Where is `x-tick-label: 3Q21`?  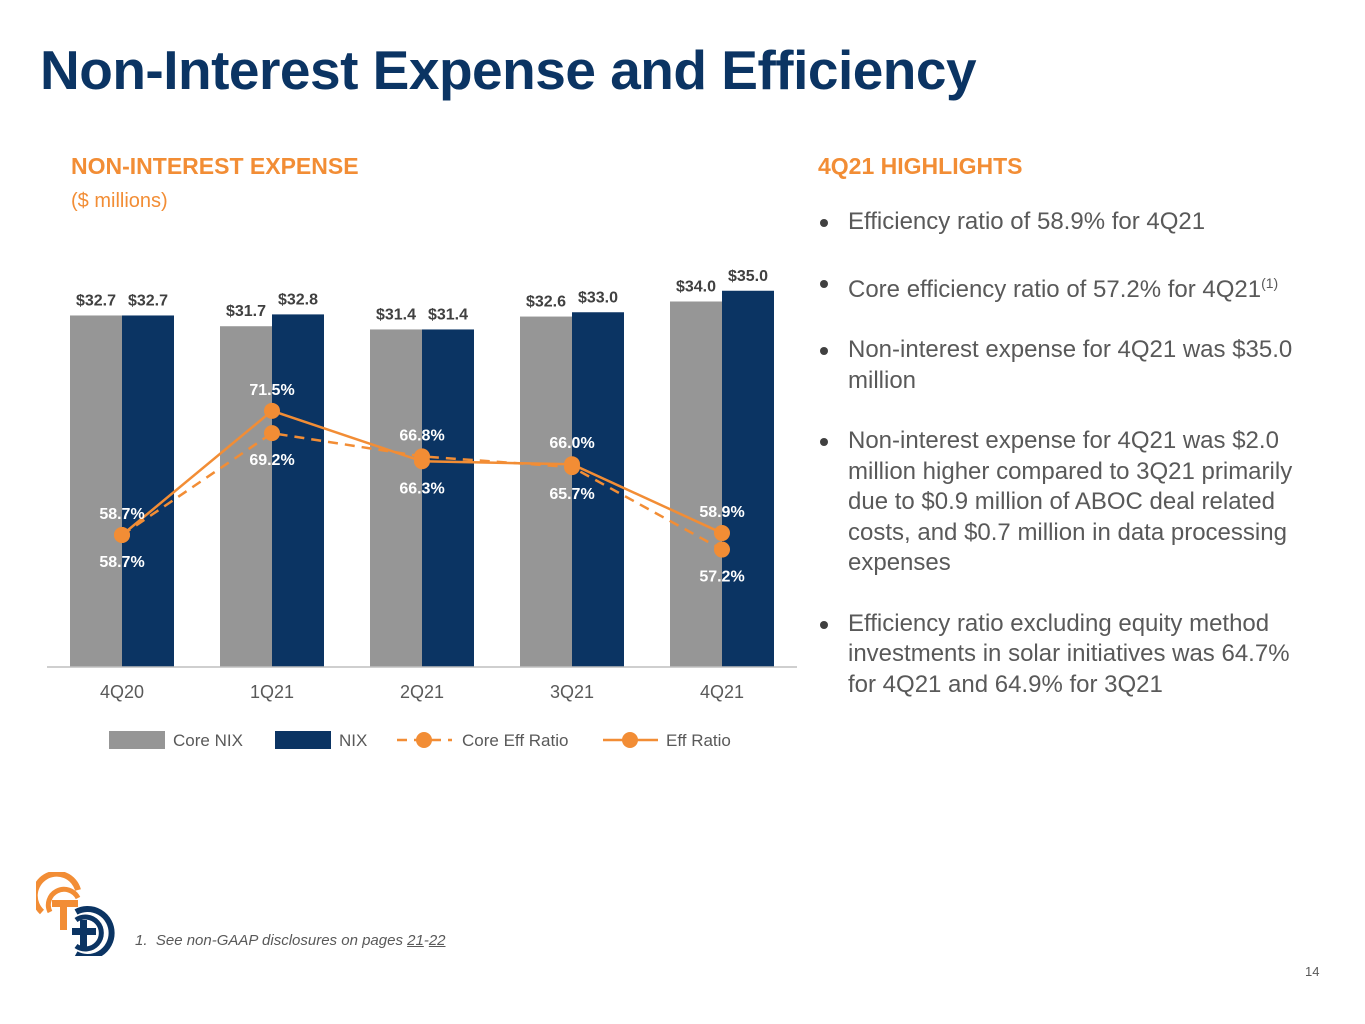 x-tick-label: 3Q21 is located at coordinates (572, 692).